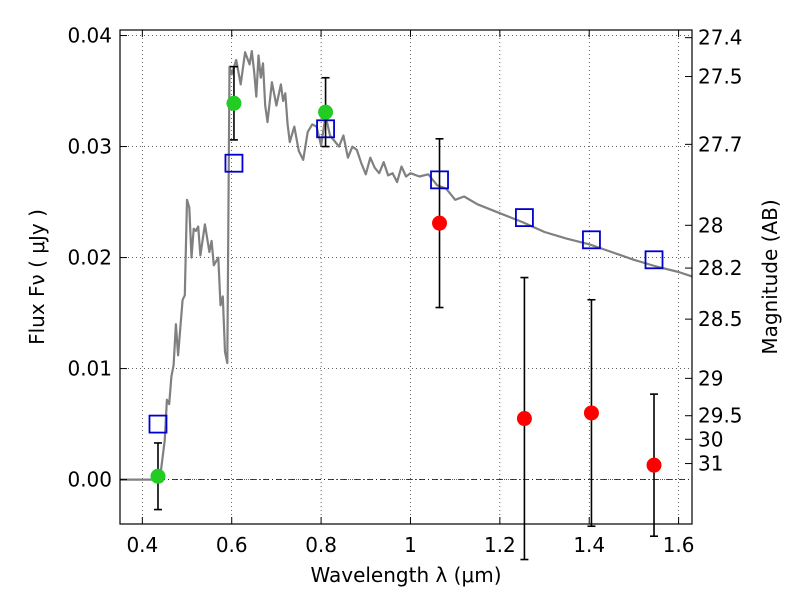 The image size is (800, 600). I want to click on y2-tick-label: 28.5, so click(720, 319).